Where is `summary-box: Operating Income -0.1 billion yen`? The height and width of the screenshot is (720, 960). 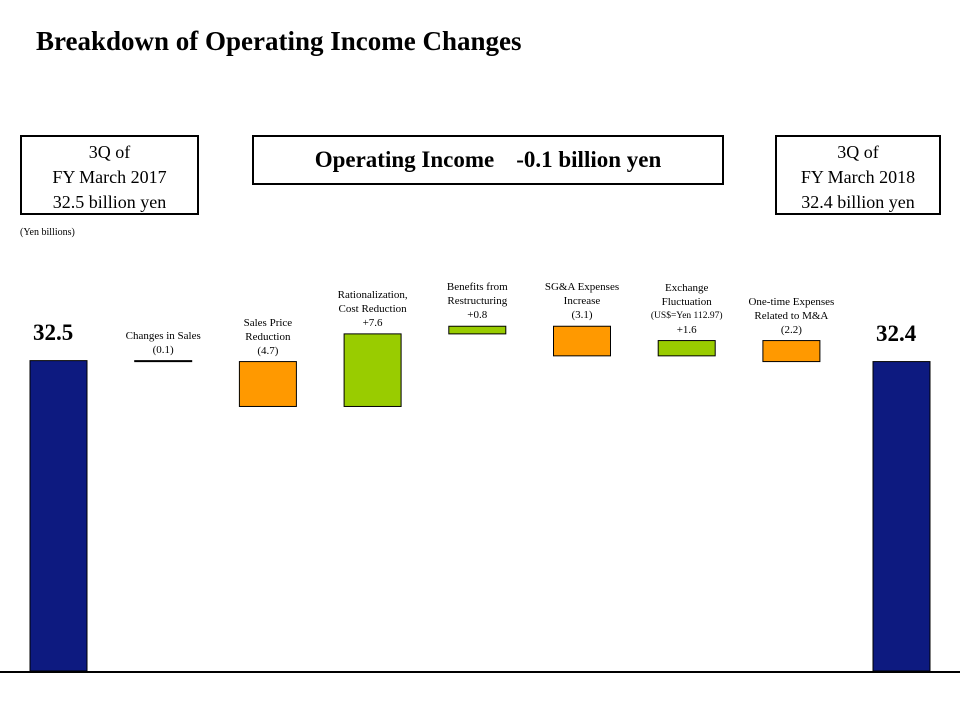 summary-box: Operating Income -0.1 billion yen is located at coordinates (488, 160).